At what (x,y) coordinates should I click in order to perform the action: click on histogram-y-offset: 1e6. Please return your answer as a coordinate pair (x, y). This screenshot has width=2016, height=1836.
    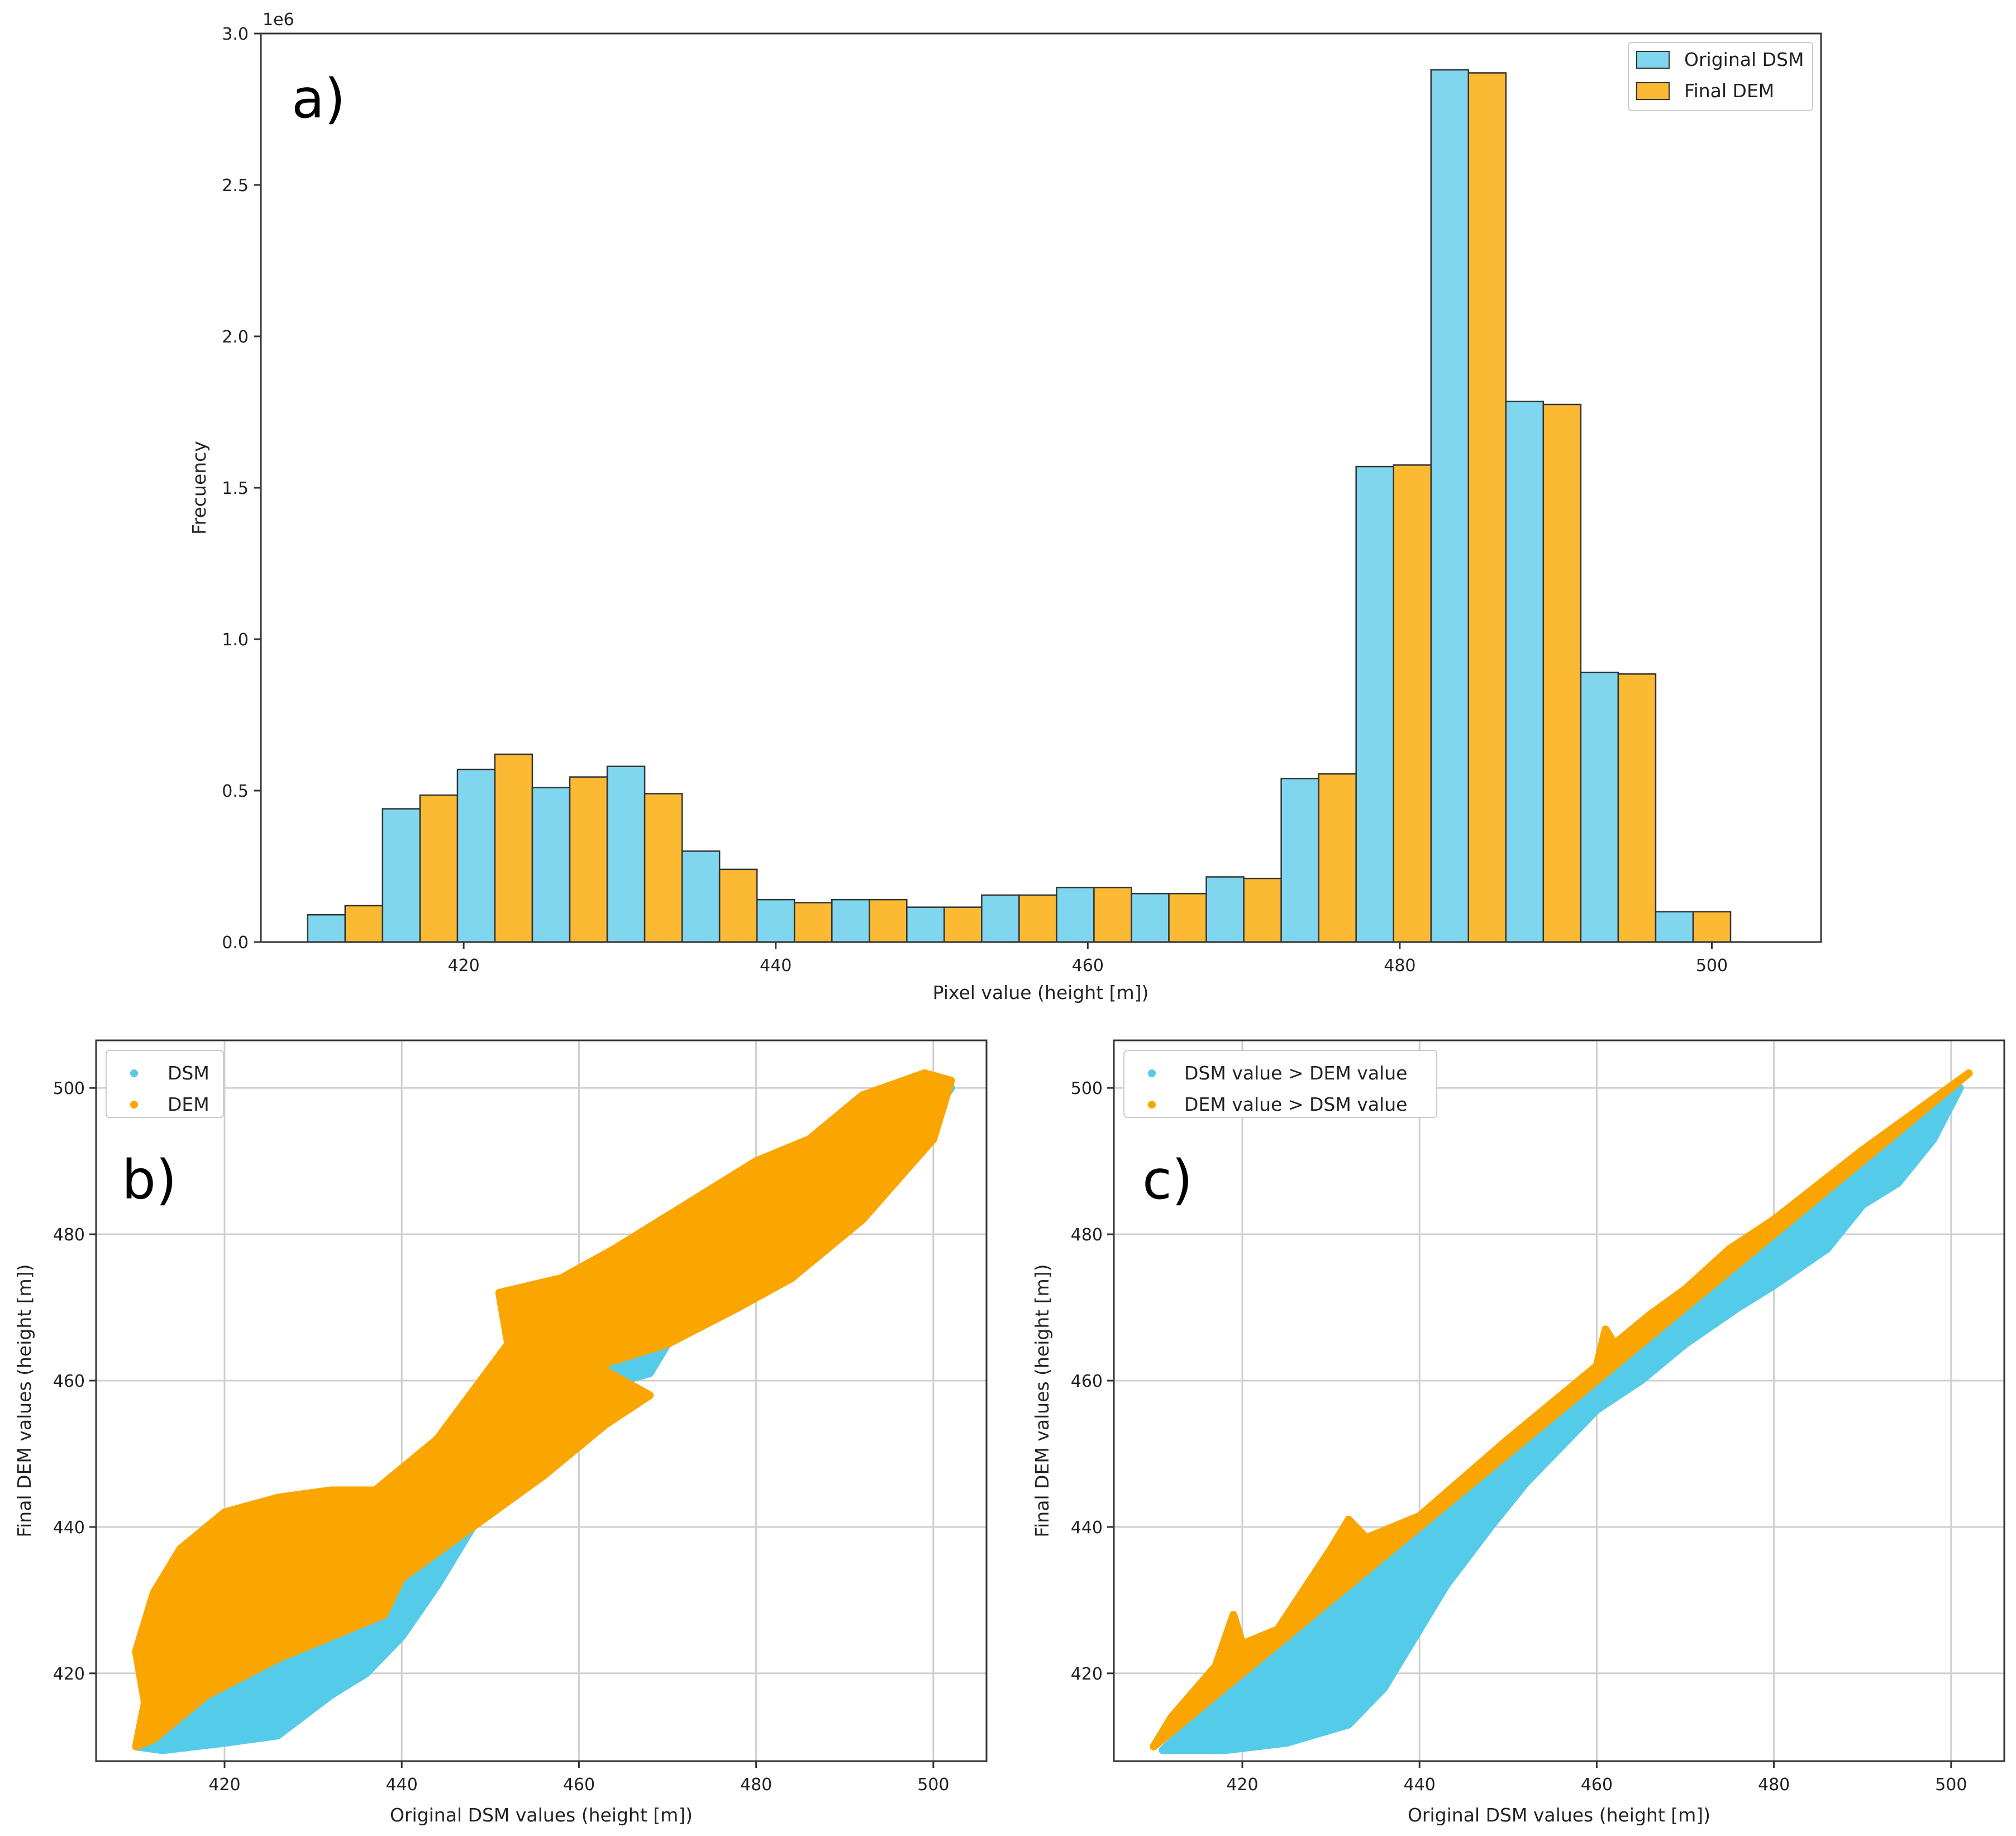
    Looking at the image, I should click on (278, 20).